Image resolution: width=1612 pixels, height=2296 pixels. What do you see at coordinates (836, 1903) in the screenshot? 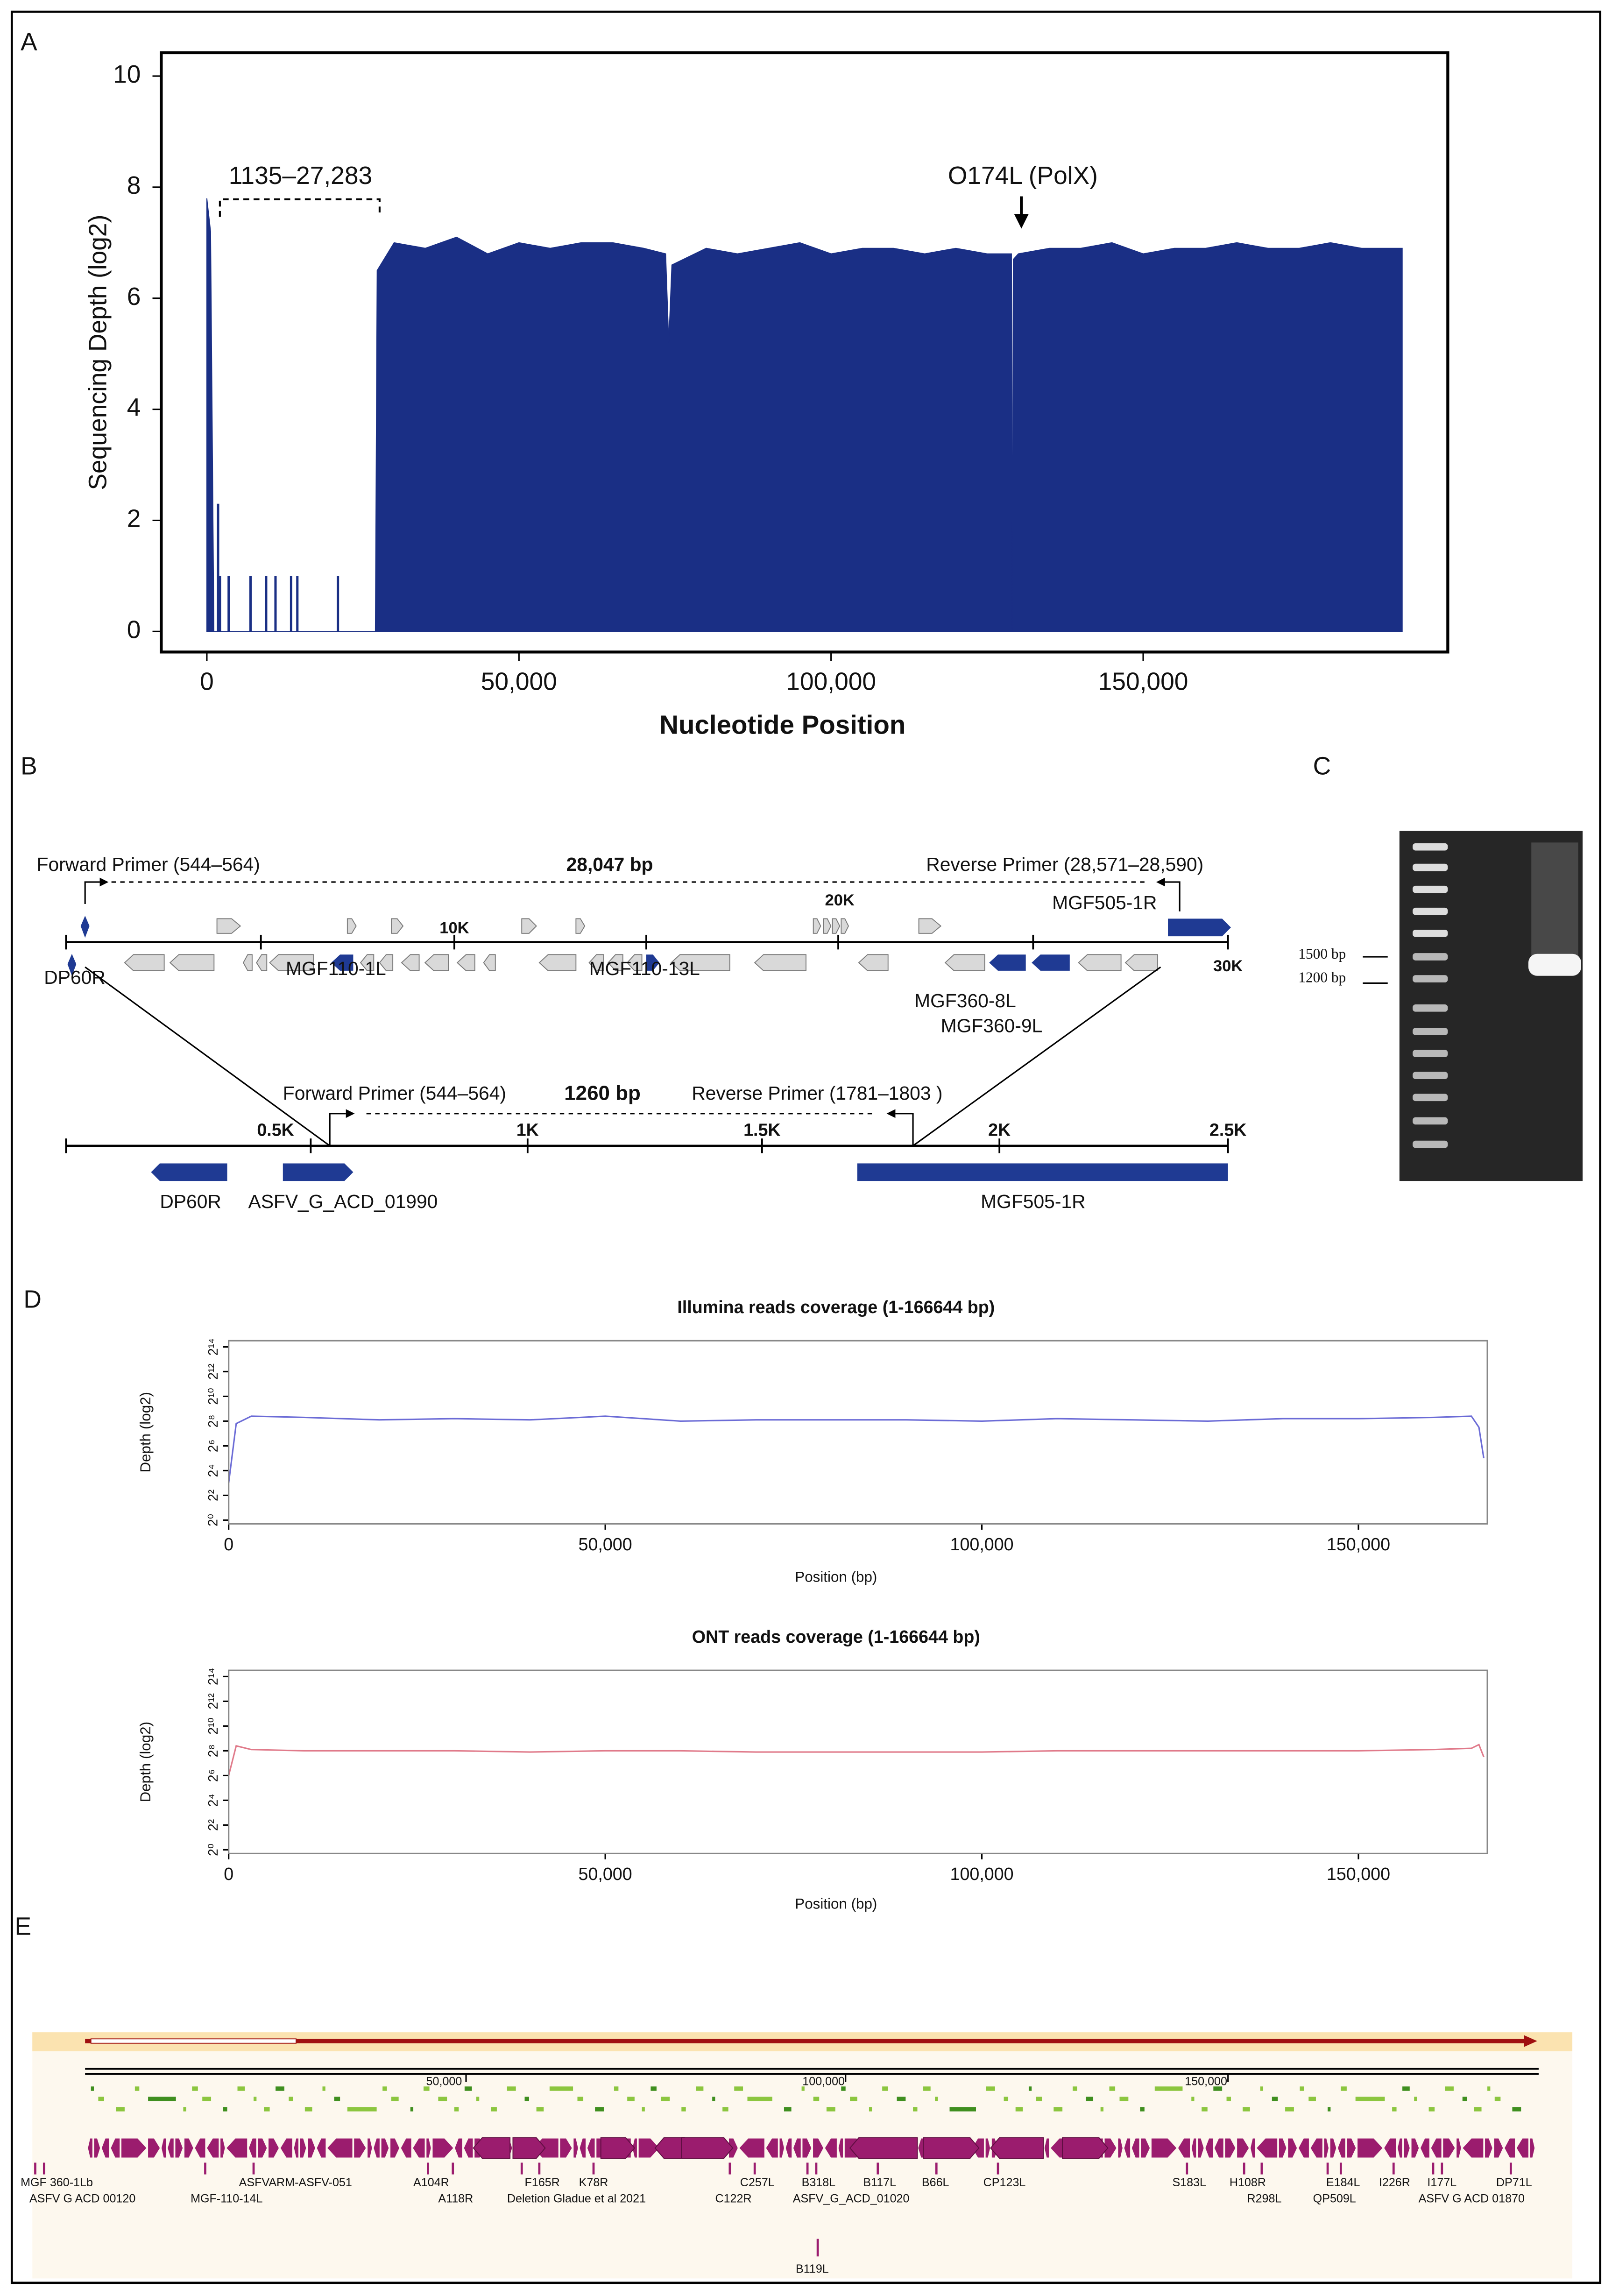
I see `x-axis-label: Position (bp)` at bounding box center [836, 1903].